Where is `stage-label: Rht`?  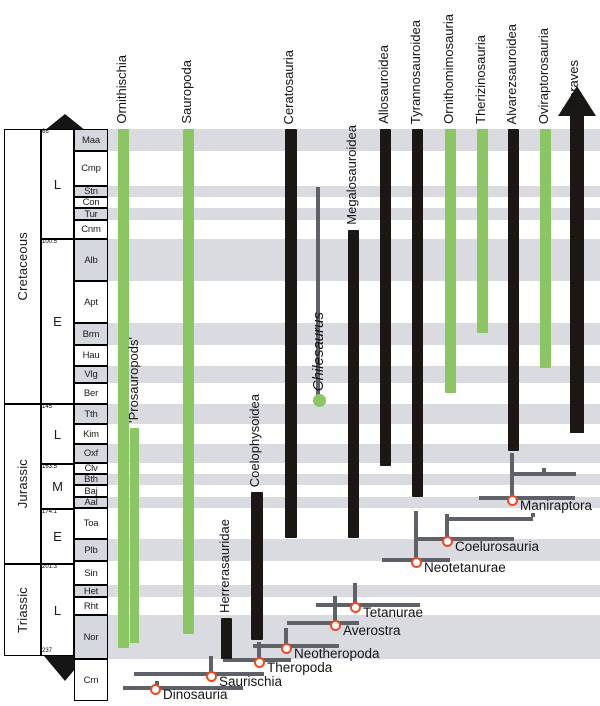
stage-label: Rht is located at coordinates (91, 606).